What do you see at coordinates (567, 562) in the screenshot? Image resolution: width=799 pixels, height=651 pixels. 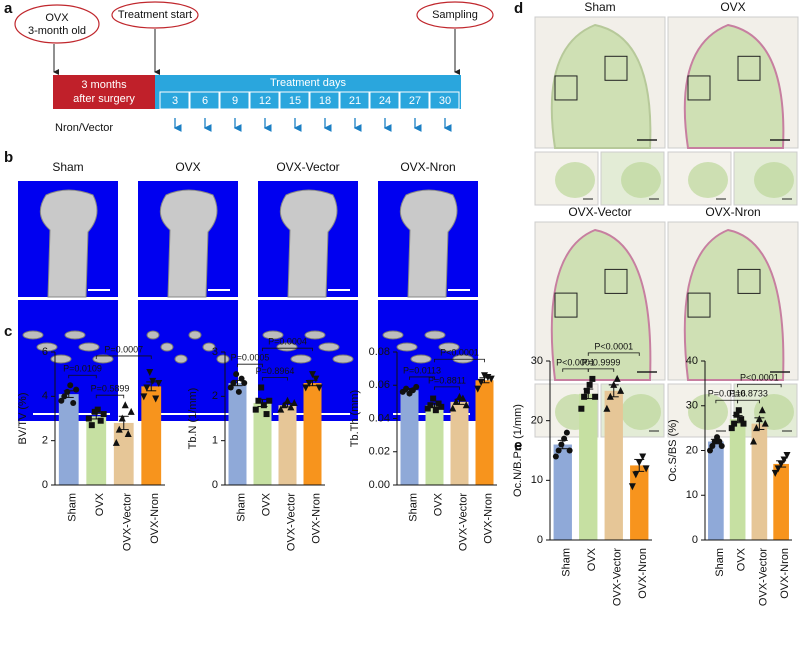 I see `x-tick-label: Sham` at bounding box center [567, 562].